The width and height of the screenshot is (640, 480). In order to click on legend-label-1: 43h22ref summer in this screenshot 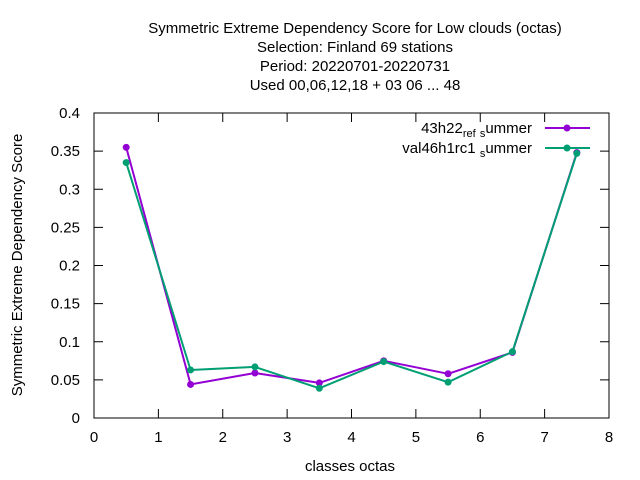, I will do `click(476, 130)`.